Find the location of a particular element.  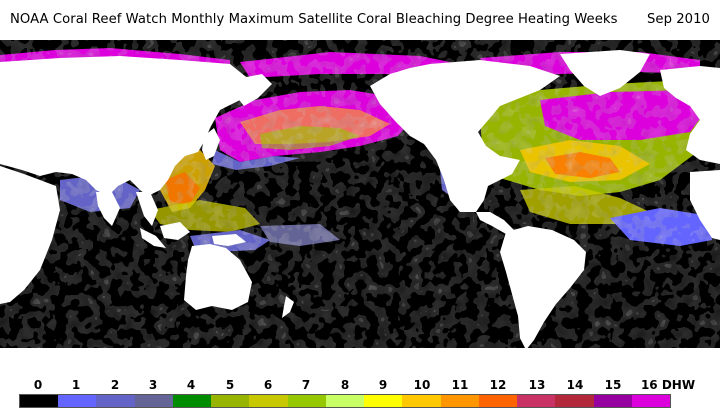

legend-tick: 3 is located at coordinates (153, 385).